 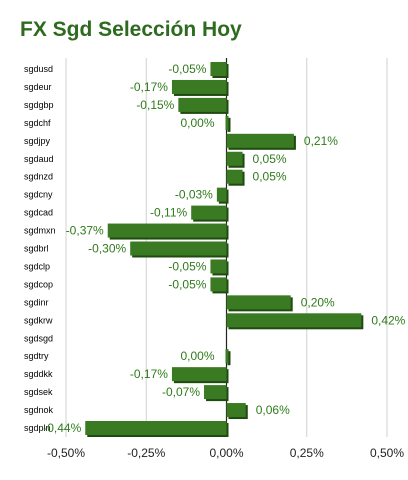 I want to click on category-label: sgdsgd, so click(x=38, y=338).